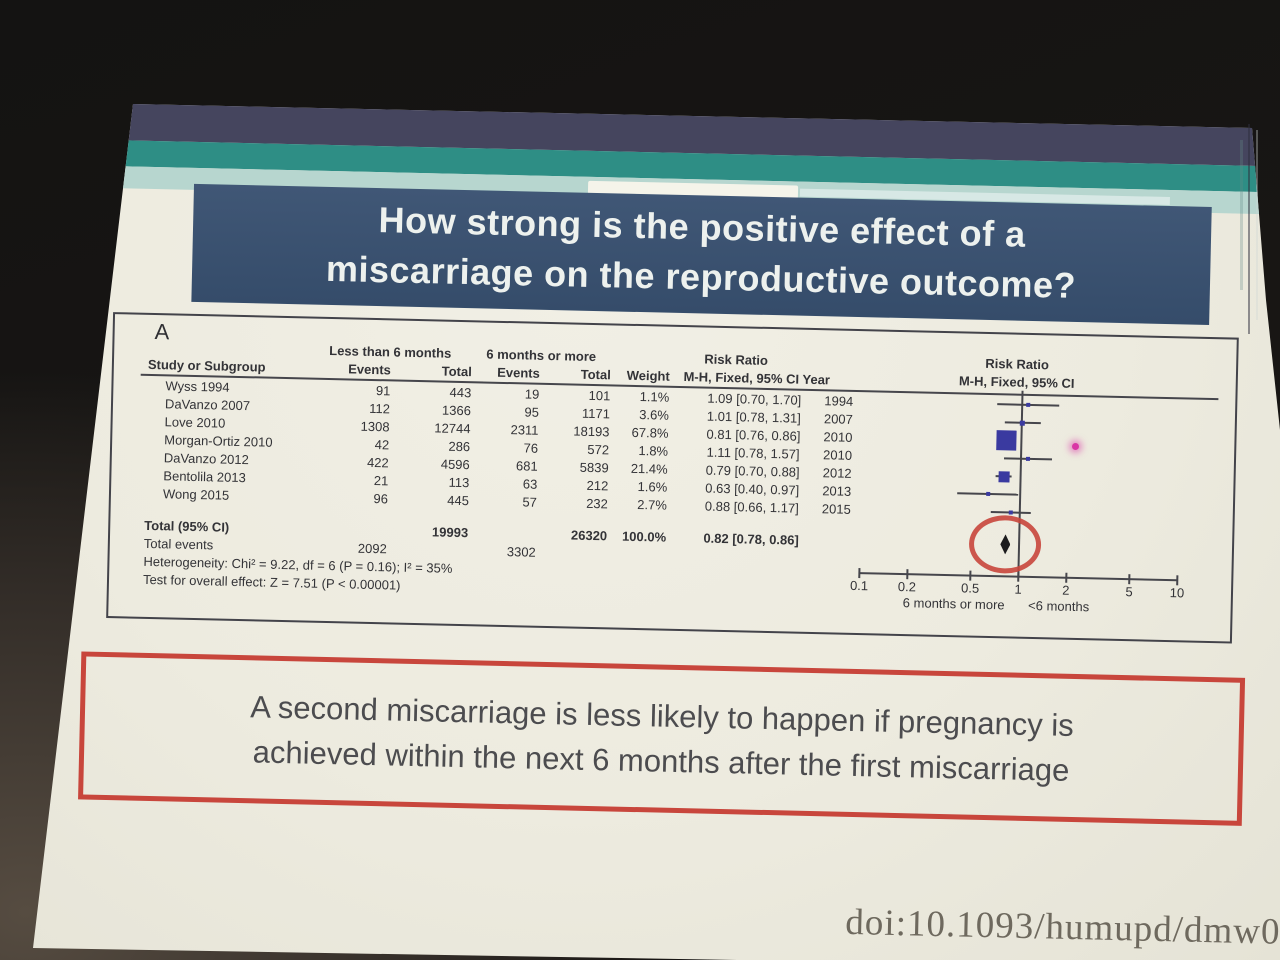 Image resolution: width=1280 pixels, height=960 pixels. Describe the element at coordinates (970, 588) in the screenshot. I see `axis-tick-label: 0.5` at that location.